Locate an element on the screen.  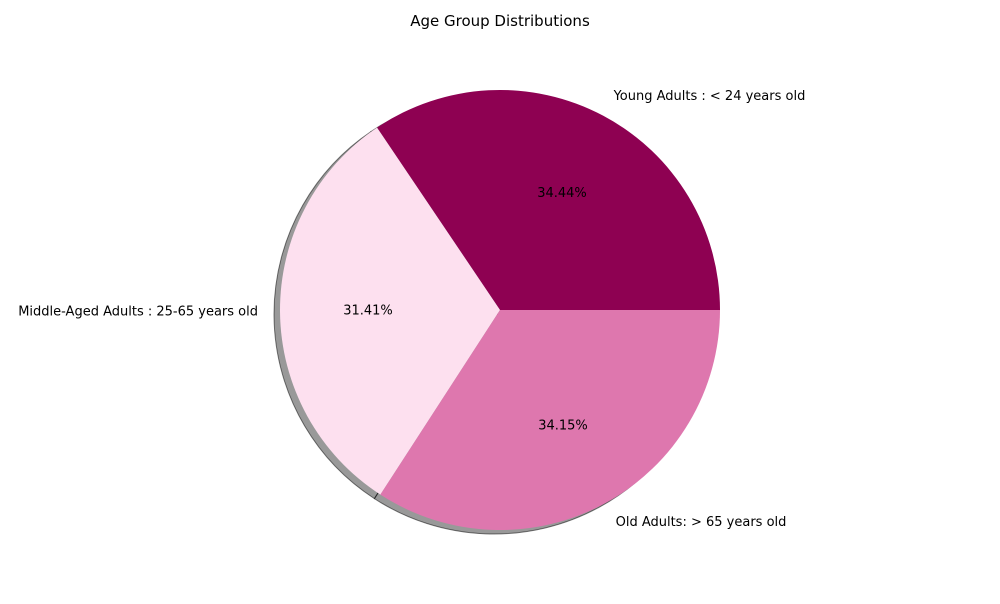
slice-percent-label: 34.15% is located at coordinates (563, 426).